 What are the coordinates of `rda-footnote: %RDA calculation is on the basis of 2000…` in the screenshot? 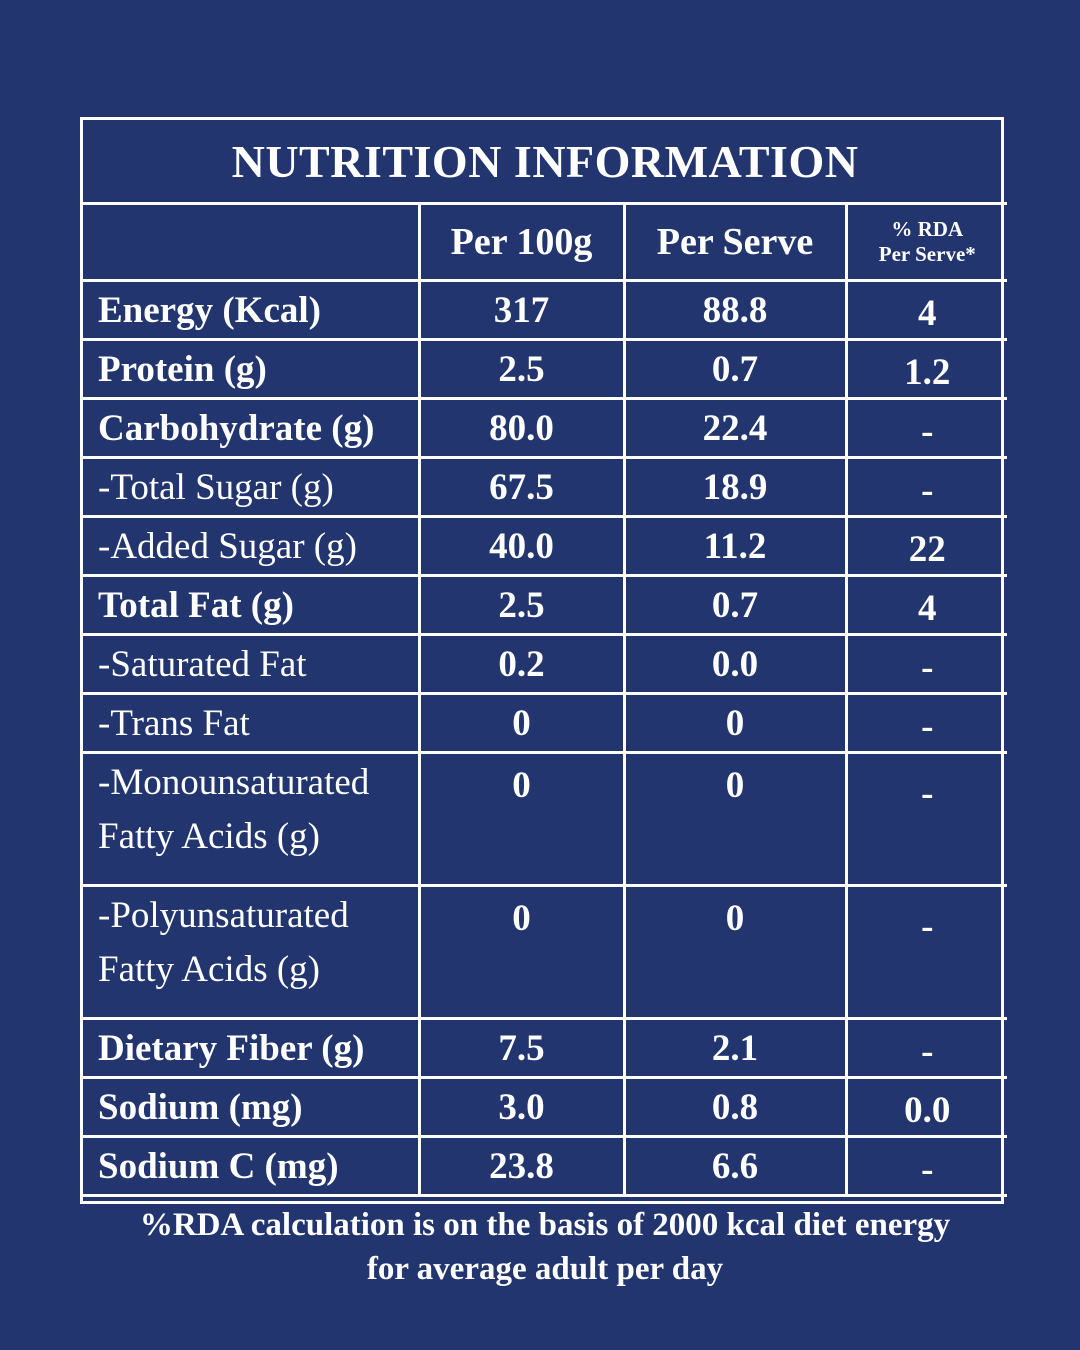 It's located at (545, 1245).